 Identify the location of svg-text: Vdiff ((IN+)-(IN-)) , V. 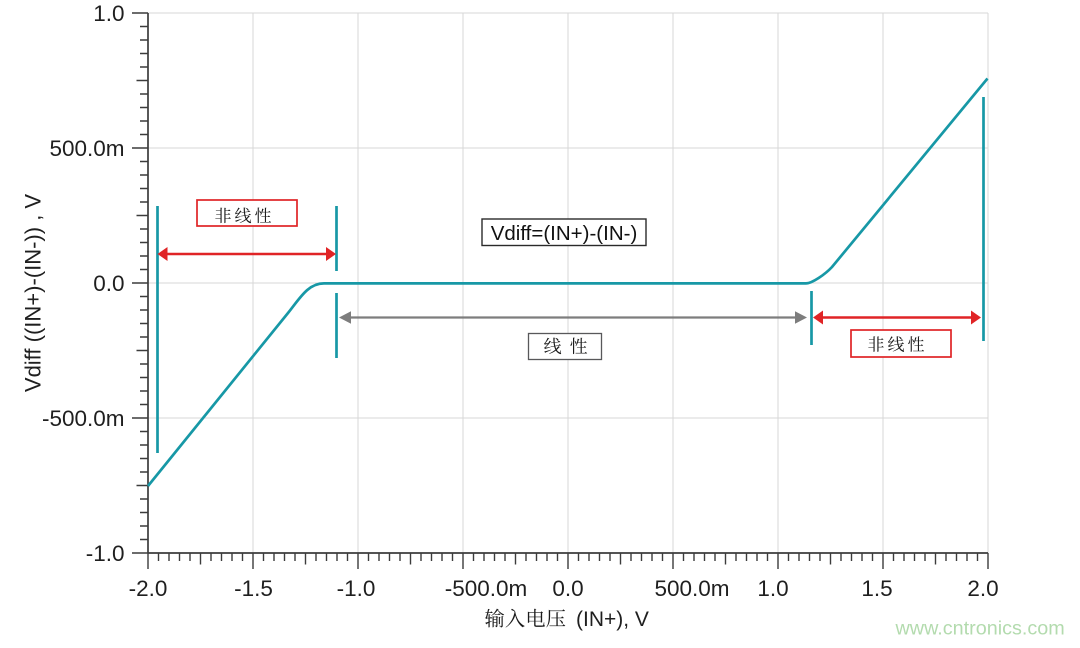
(33, 293).